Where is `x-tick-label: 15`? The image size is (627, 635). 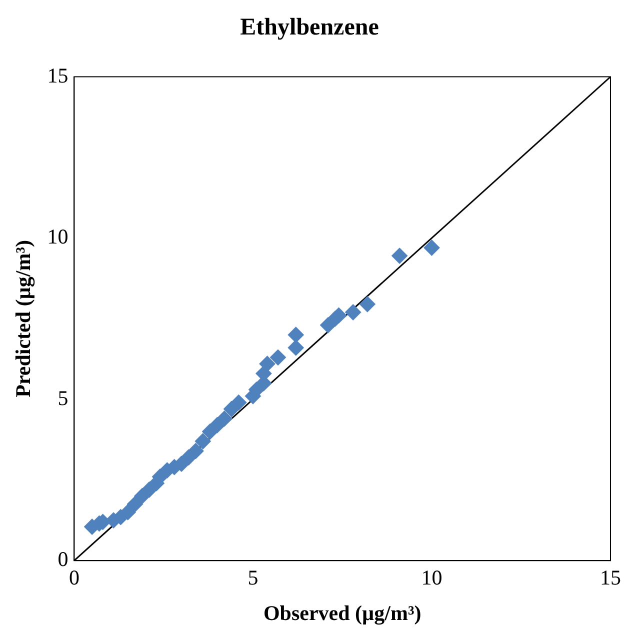
x-tick-label: 15 is located at coordinates (610, 578).